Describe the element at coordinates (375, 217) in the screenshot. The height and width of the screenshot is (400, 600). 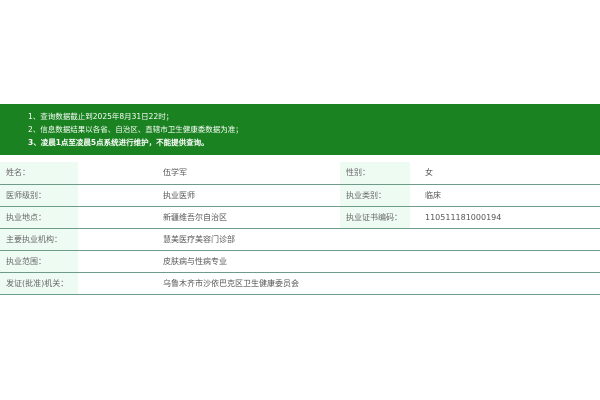
I see `cert-label: 执业证书编码：` at that location.